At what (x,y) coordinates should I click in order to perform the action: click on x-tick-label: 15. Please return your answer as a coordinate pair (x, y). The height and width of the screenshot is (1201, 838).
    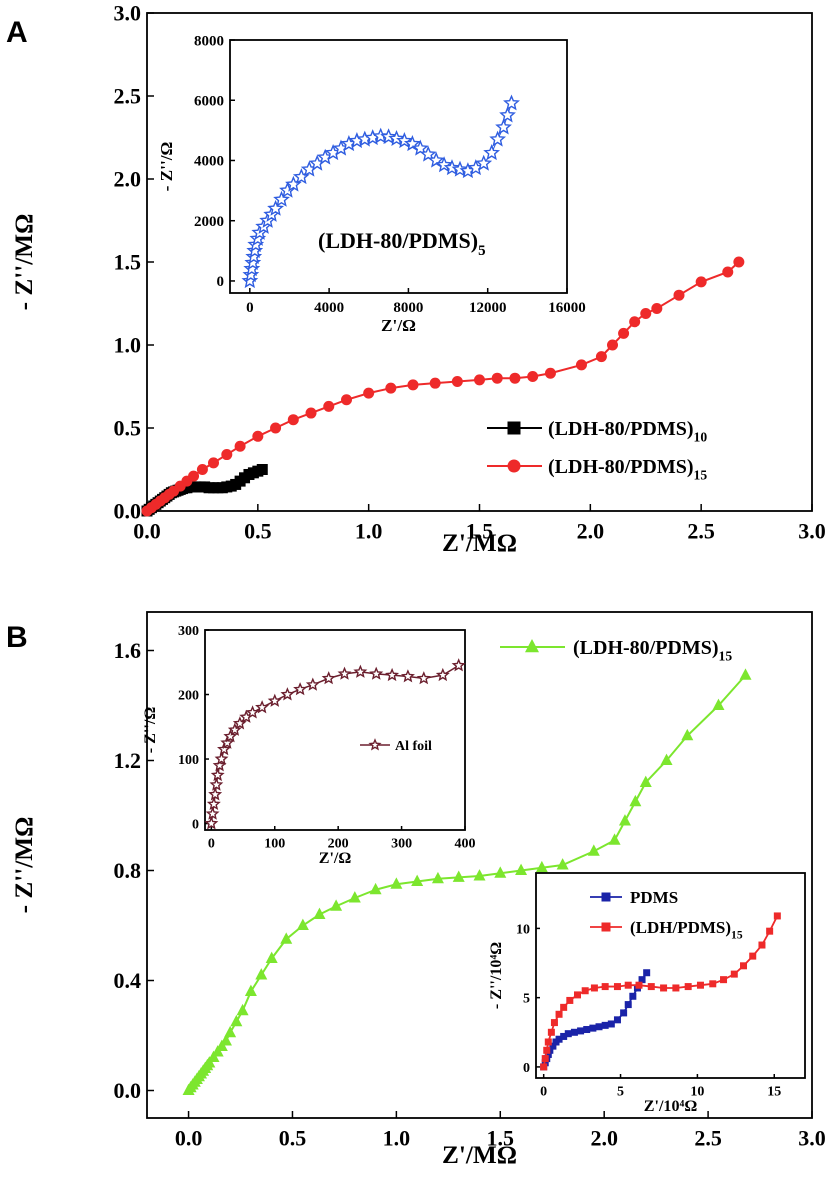
    Looking at the image, I should click on (774, 1092).